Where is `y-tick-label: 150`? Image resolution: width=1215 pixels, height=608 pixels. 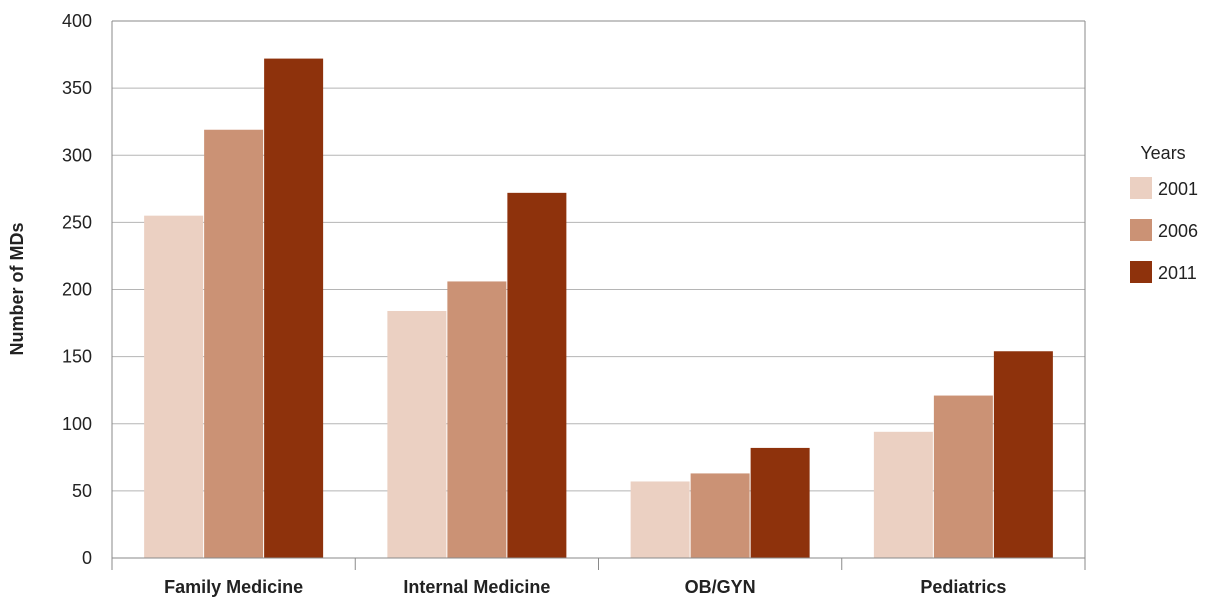
y-tick-label: 150 is located at coordinates (77, 357).